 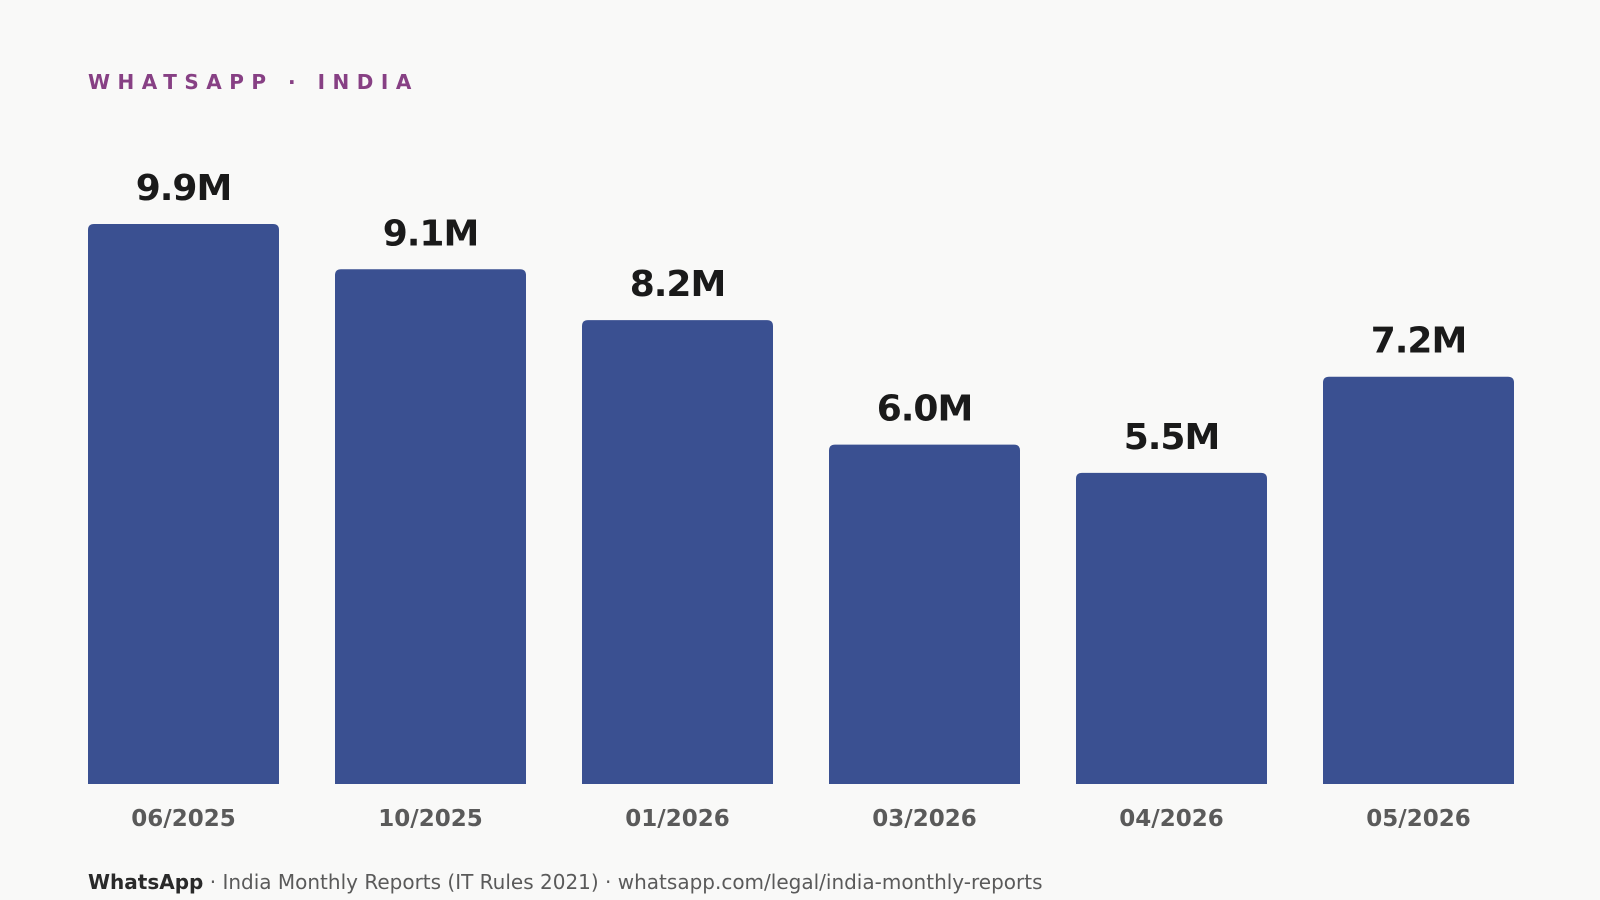 I want to click on bar-10-2025, so click(x=430, y=526).